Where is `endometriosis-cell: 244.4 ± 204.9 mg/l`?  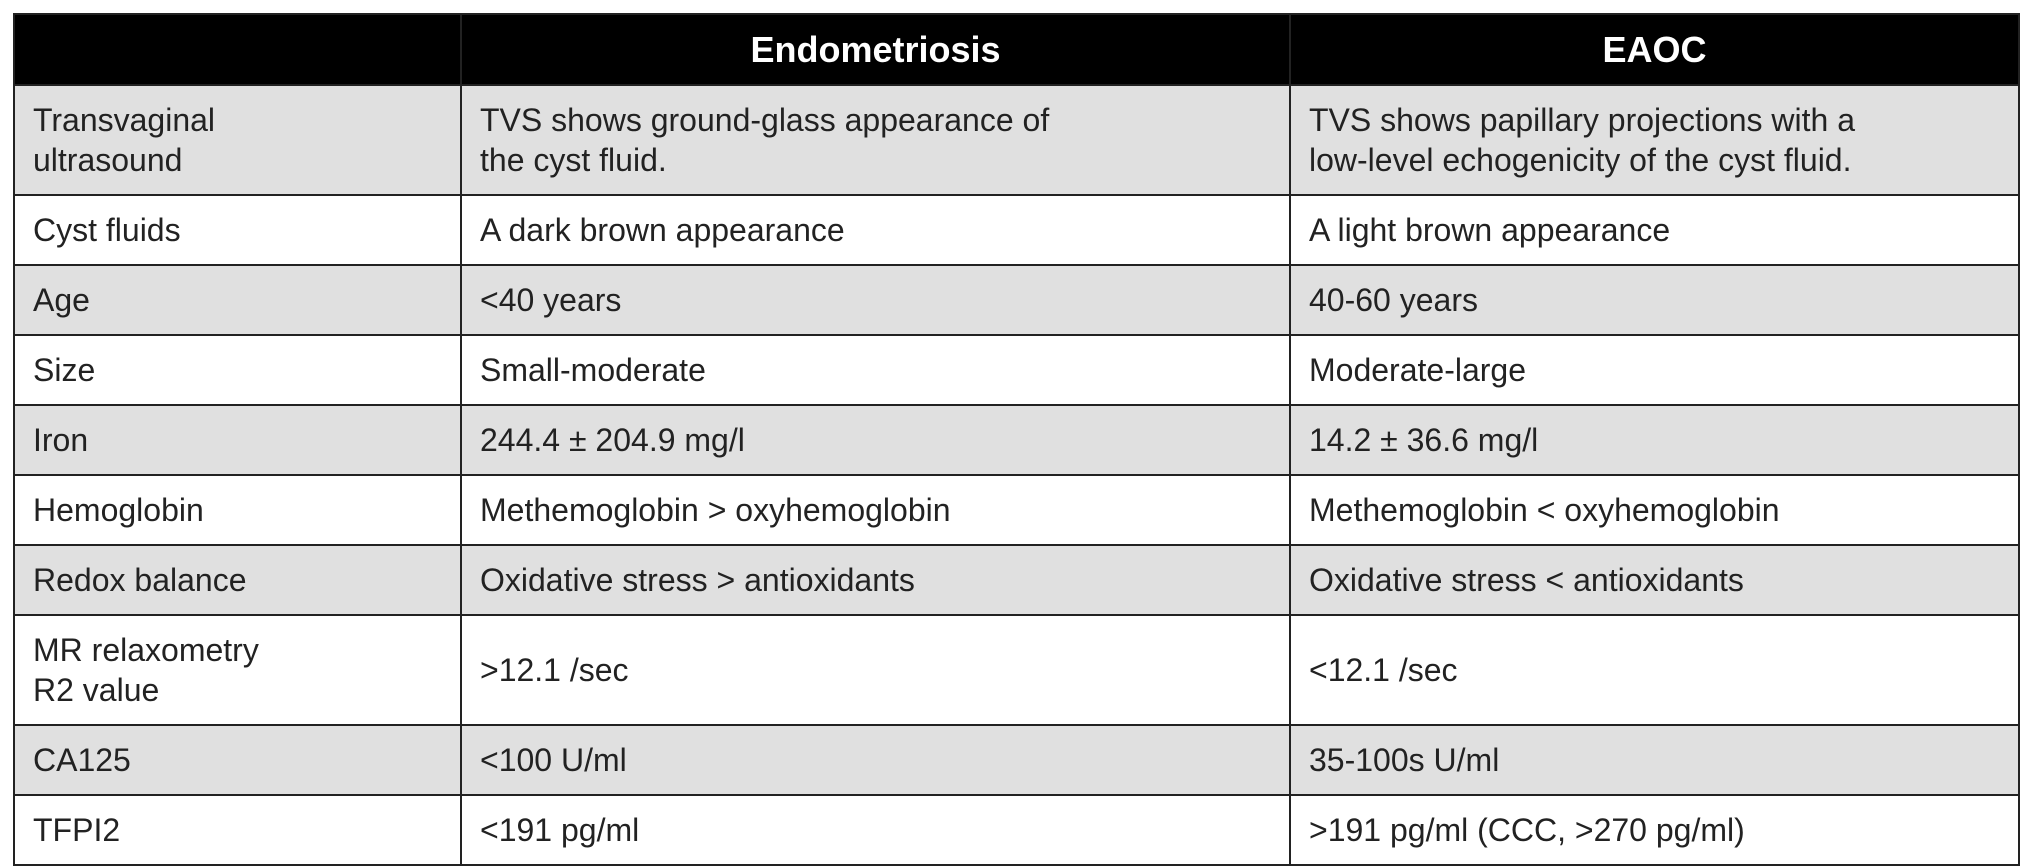
endometriosis-cell: 244.4 ± 204.9 mg/l is located at coordinates (875, 440).